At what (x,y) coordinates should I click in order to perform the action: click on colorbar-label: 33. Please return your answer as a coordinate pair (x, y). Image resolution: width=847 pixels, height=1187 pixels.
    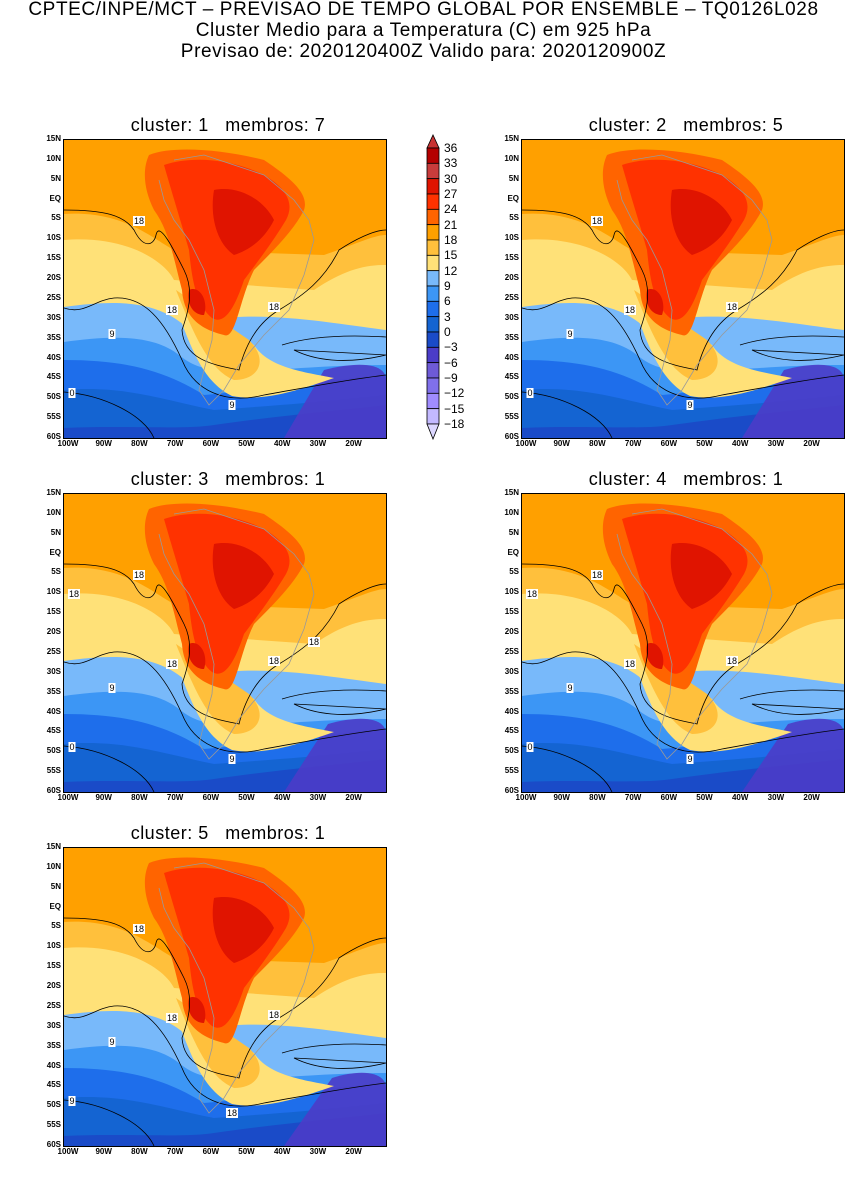
    Looking at the image, I should click on (451, 163).